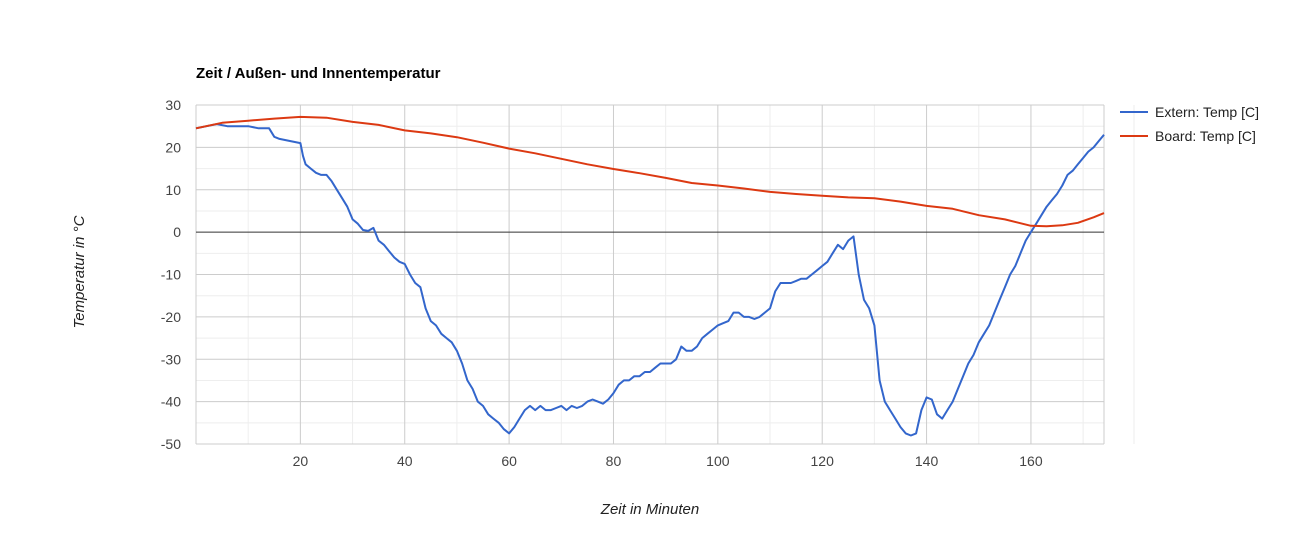 This screenshot has width=1300, height=550. Describe the element at coordinates (173, 190) in the screenshot. I see `y-tick-label: 10` at that location.